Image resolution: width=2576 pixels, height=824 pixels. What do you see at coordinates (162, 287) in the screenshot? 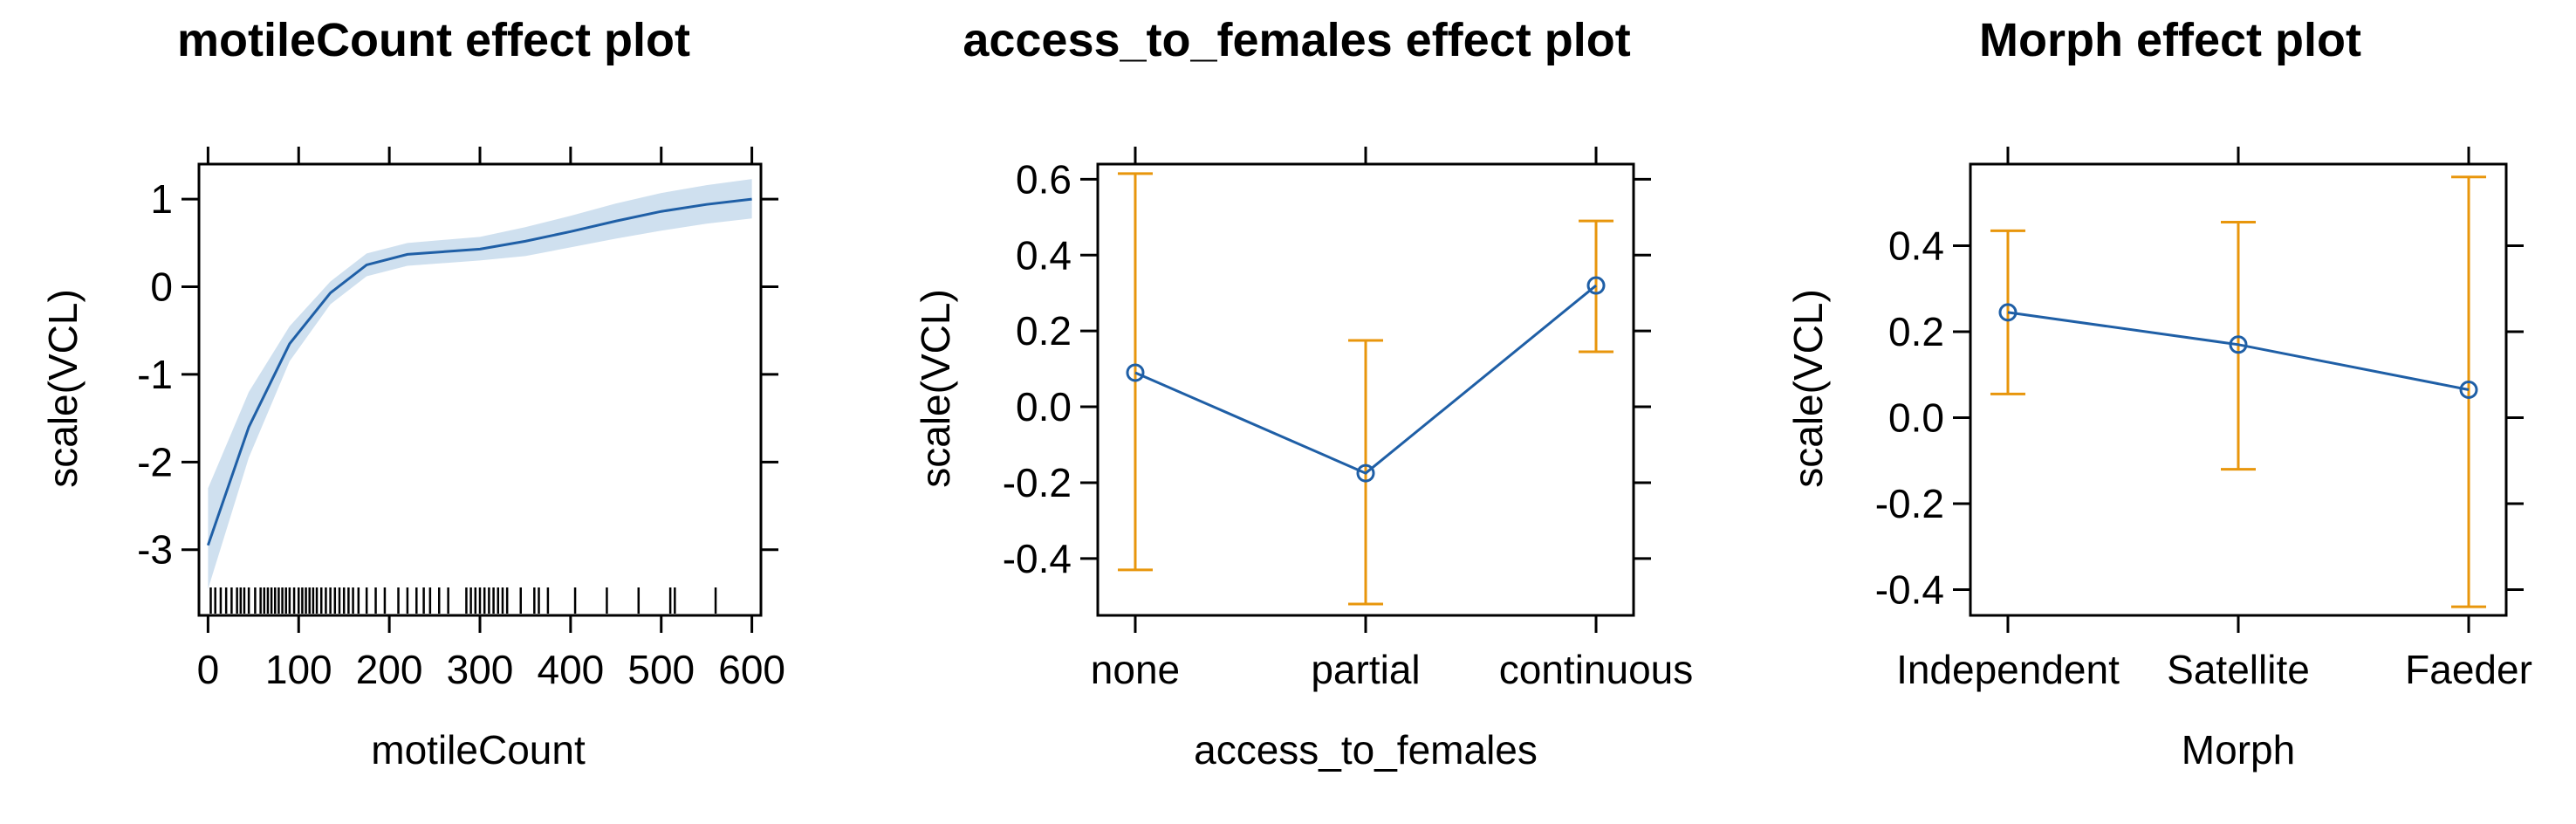
I see `y-tick-label: 0` at bounding box center [162, 287].